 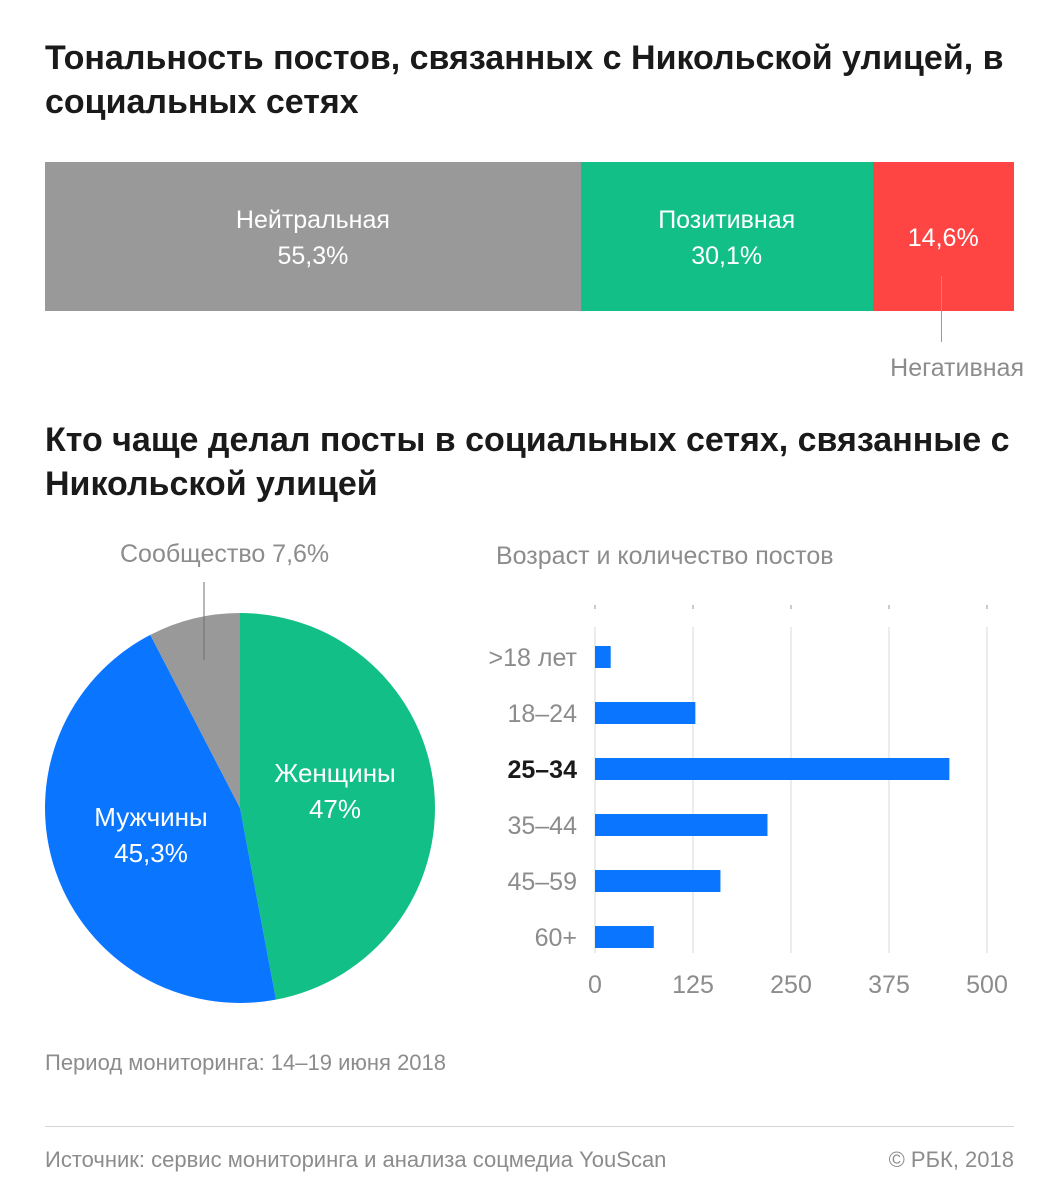 I want to click on pie-slice-men, so click(x=160, y=818).